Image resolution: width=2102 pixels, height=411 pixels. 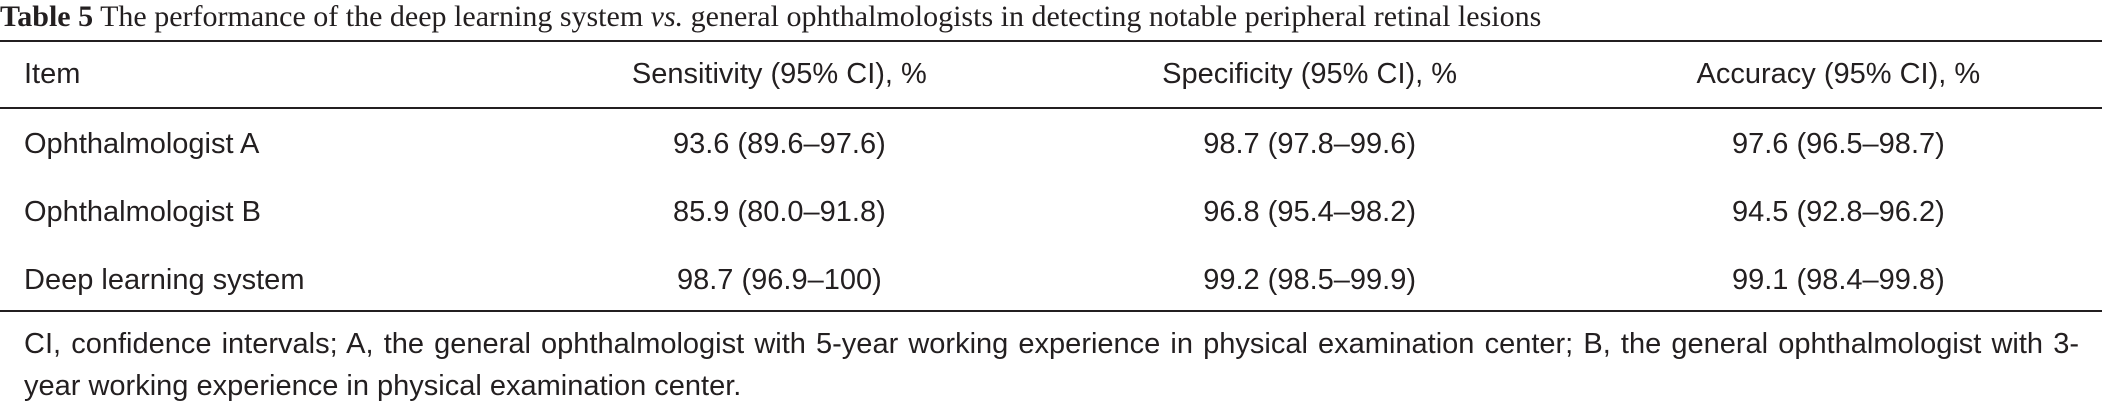 I want to click on header-item: Item, so click(x=52, y=74).